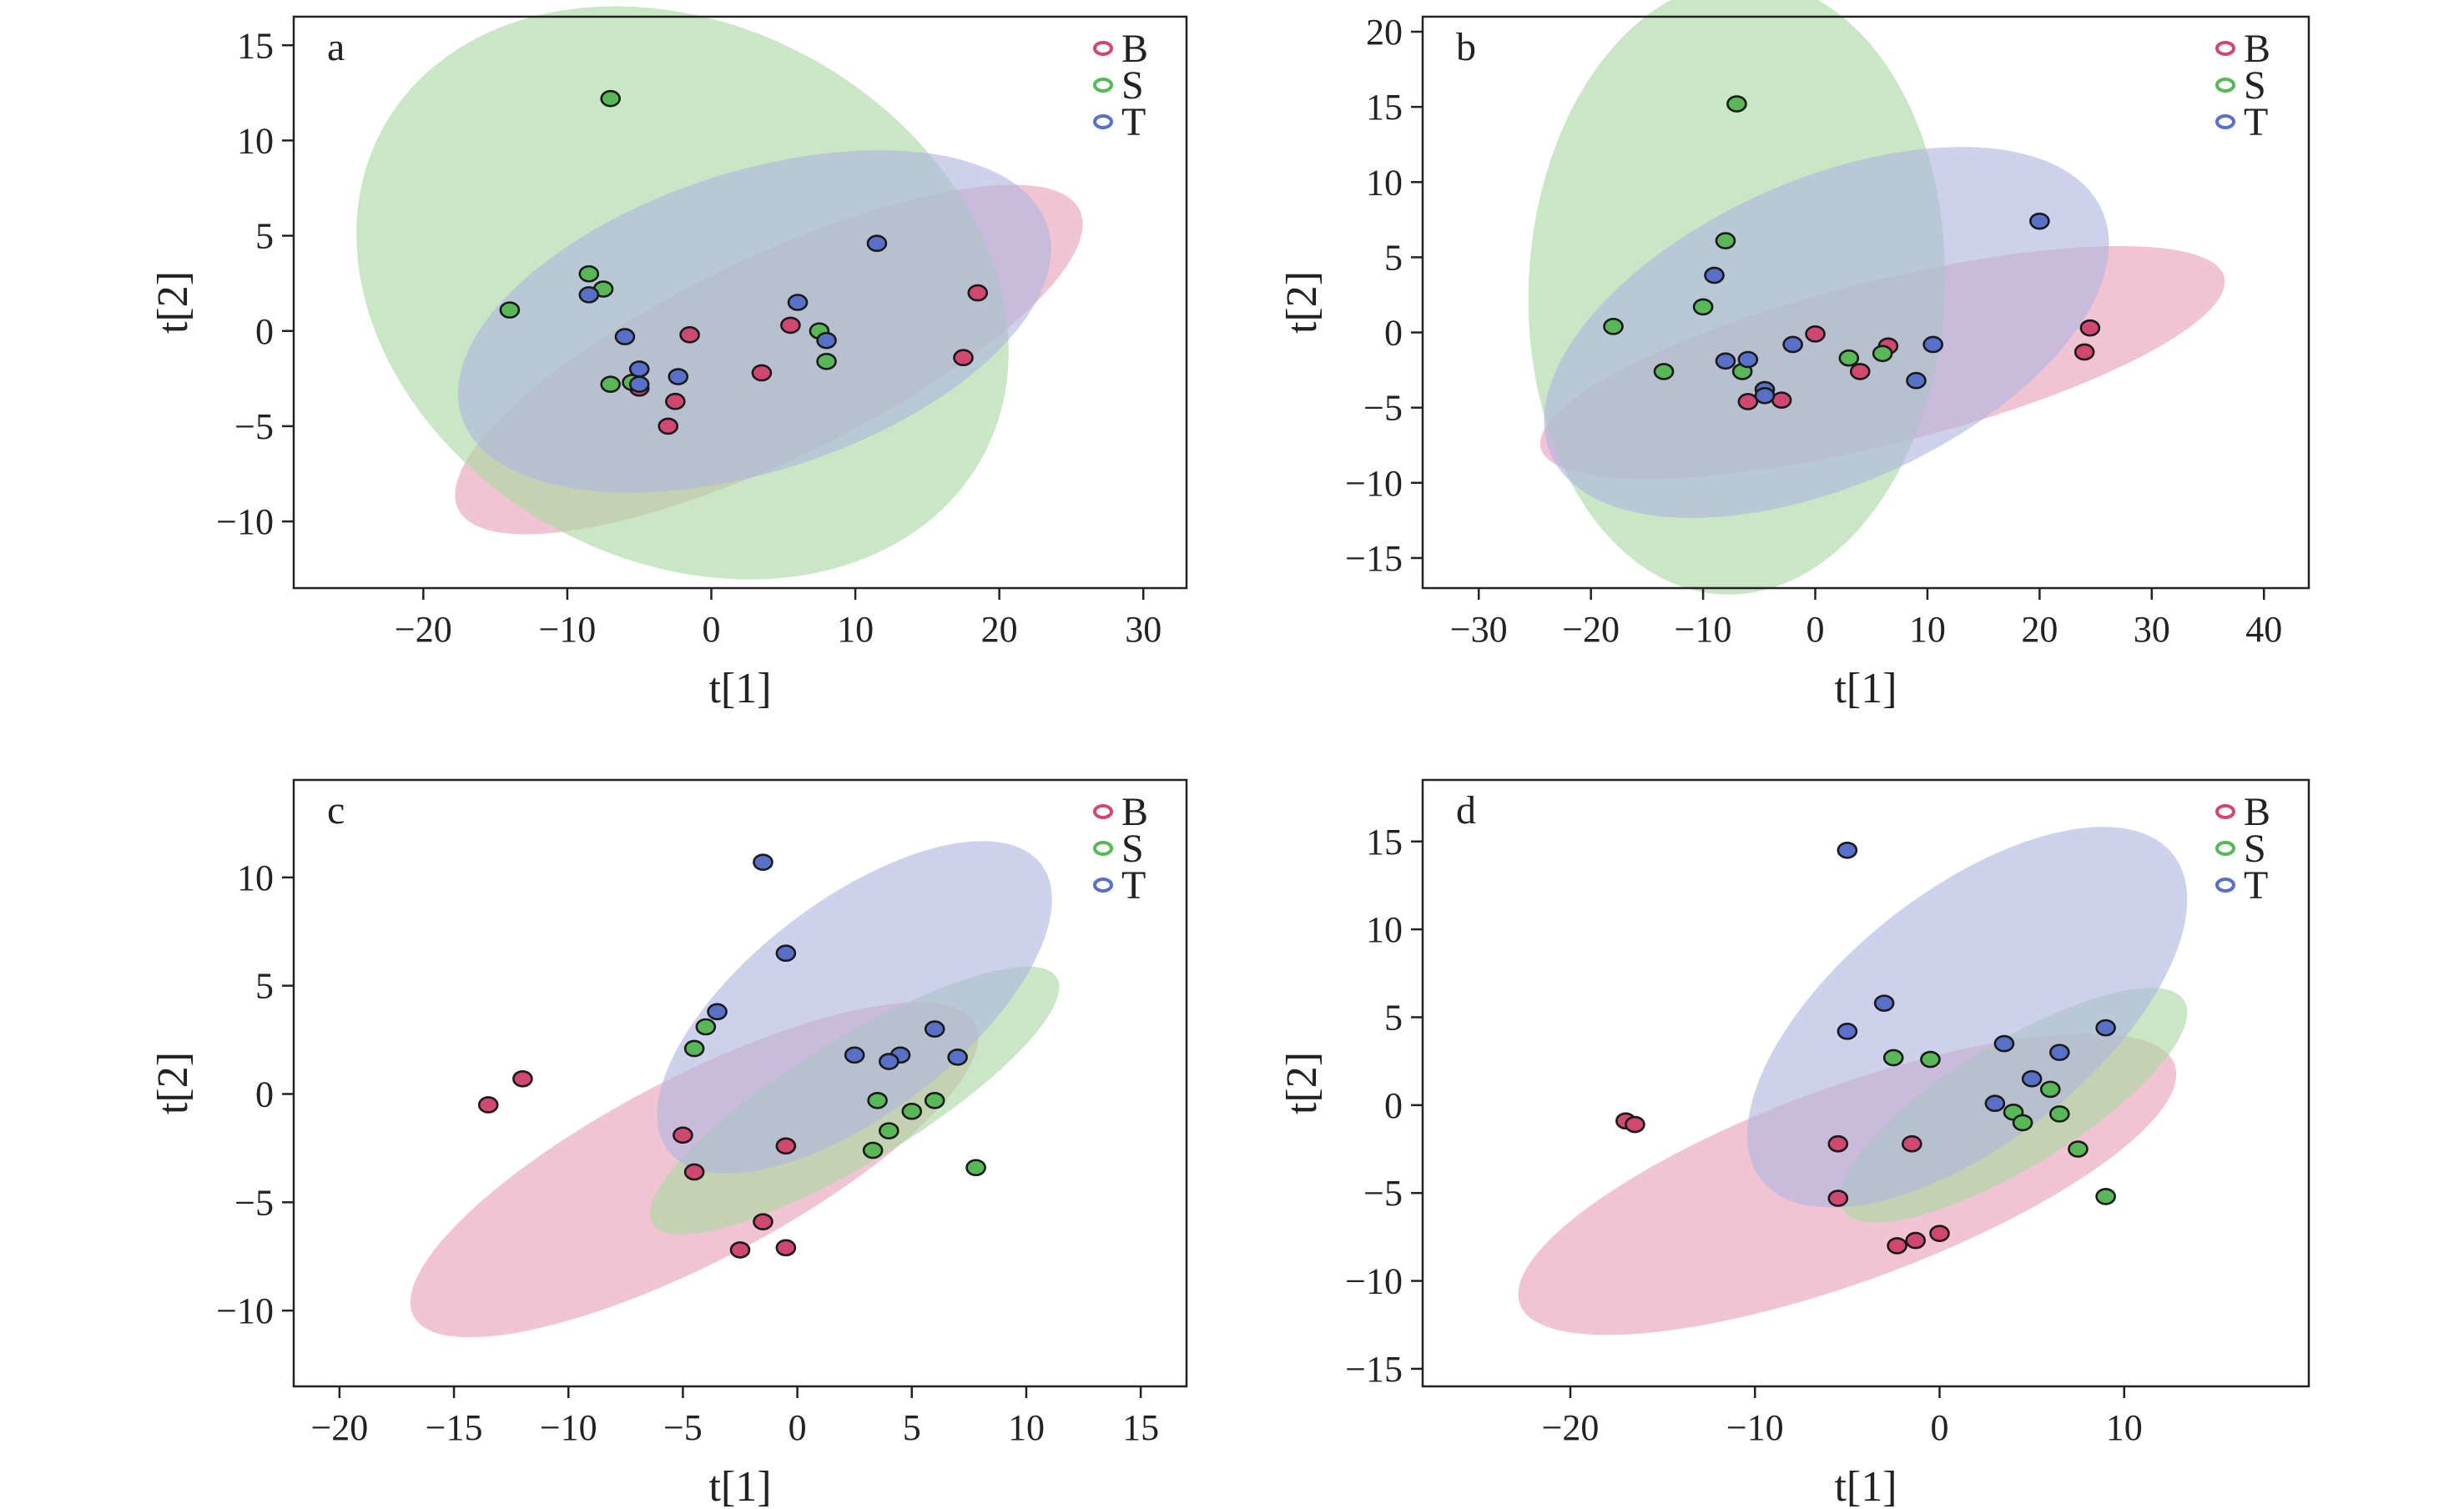  Describe the element at coordinates (739, 688) in the screenshot. I see `x-axis-title: t[1]` at that location.